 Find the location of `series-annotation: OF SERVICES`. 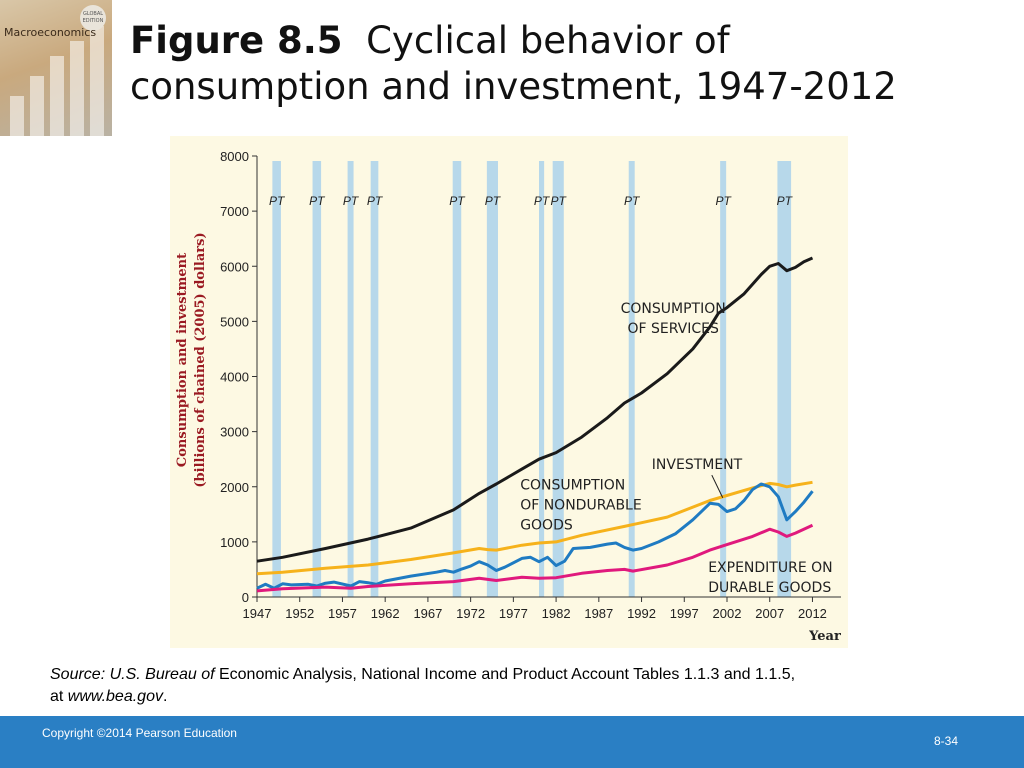

series-annotation: OF SERVICES is located at coordinates (673, 329).